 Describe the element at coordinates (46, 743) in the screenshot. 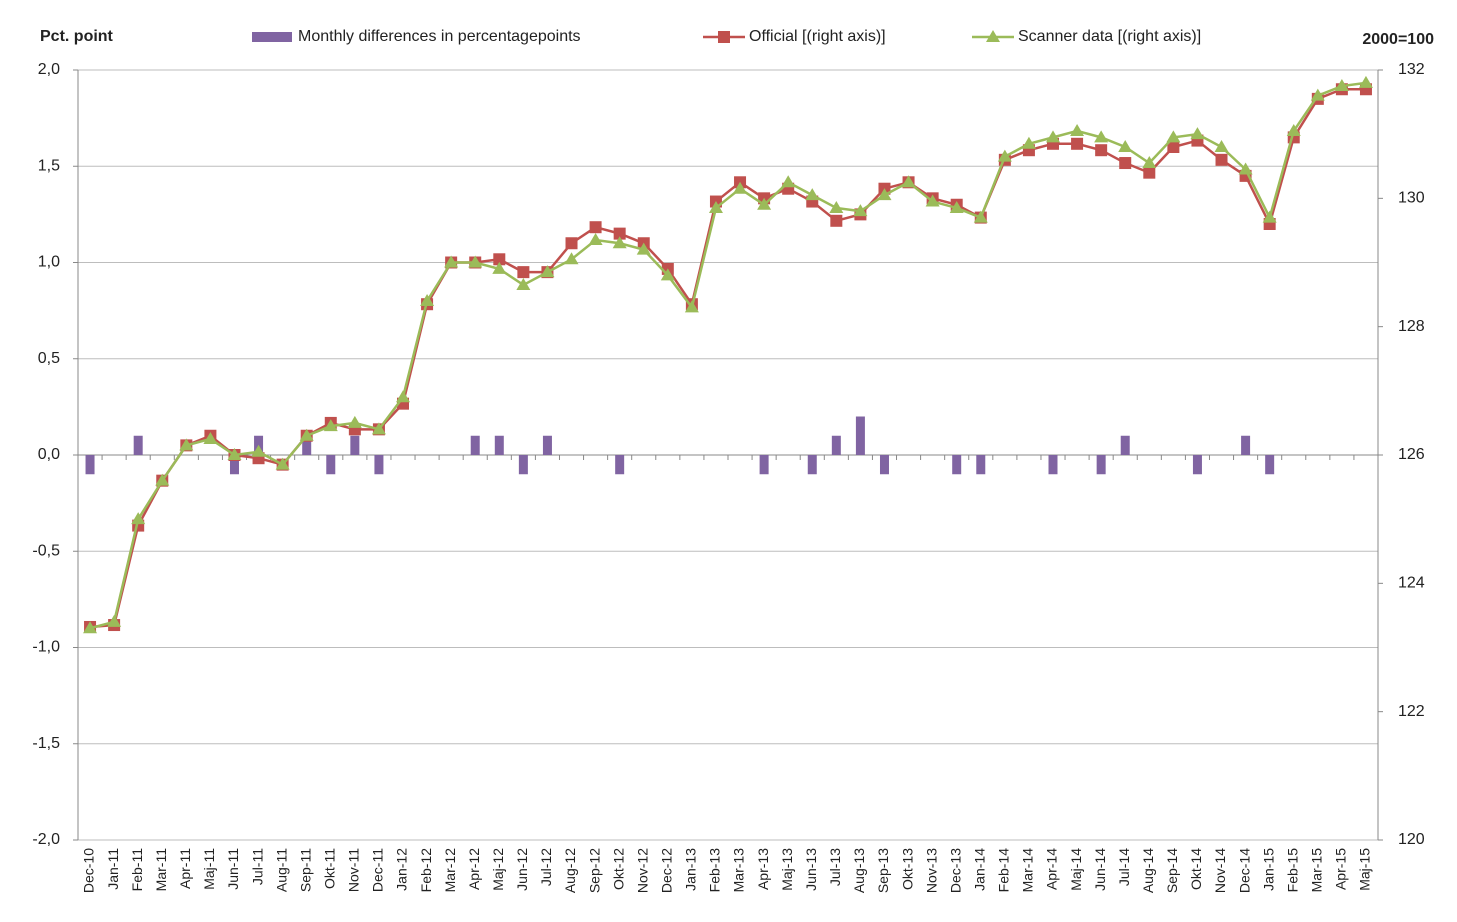

I see `y-tick-label: -1,5` at that location.